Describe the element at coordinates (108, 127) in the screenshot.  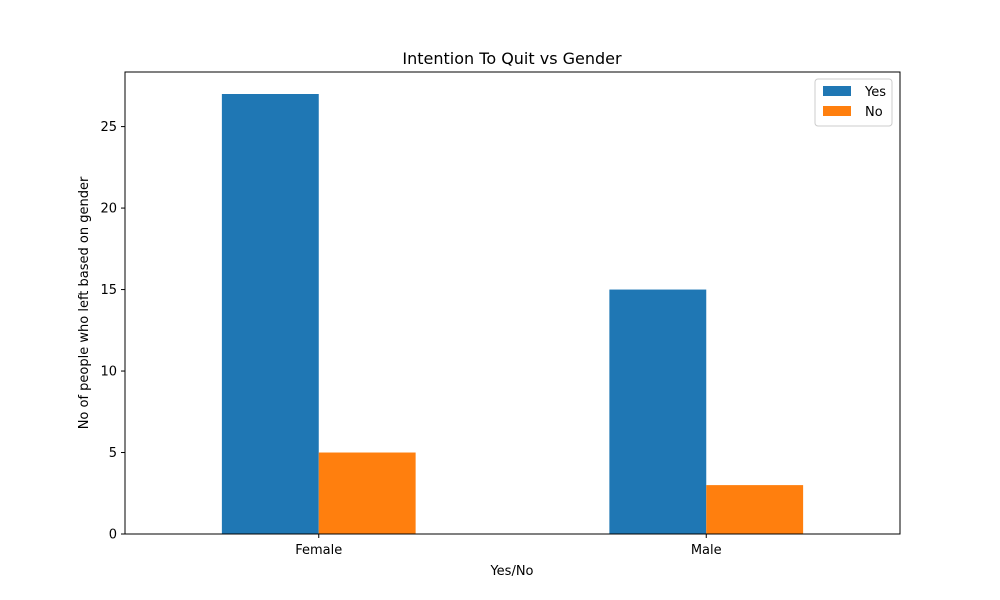
I see `y-tick-label: 25` at that location.